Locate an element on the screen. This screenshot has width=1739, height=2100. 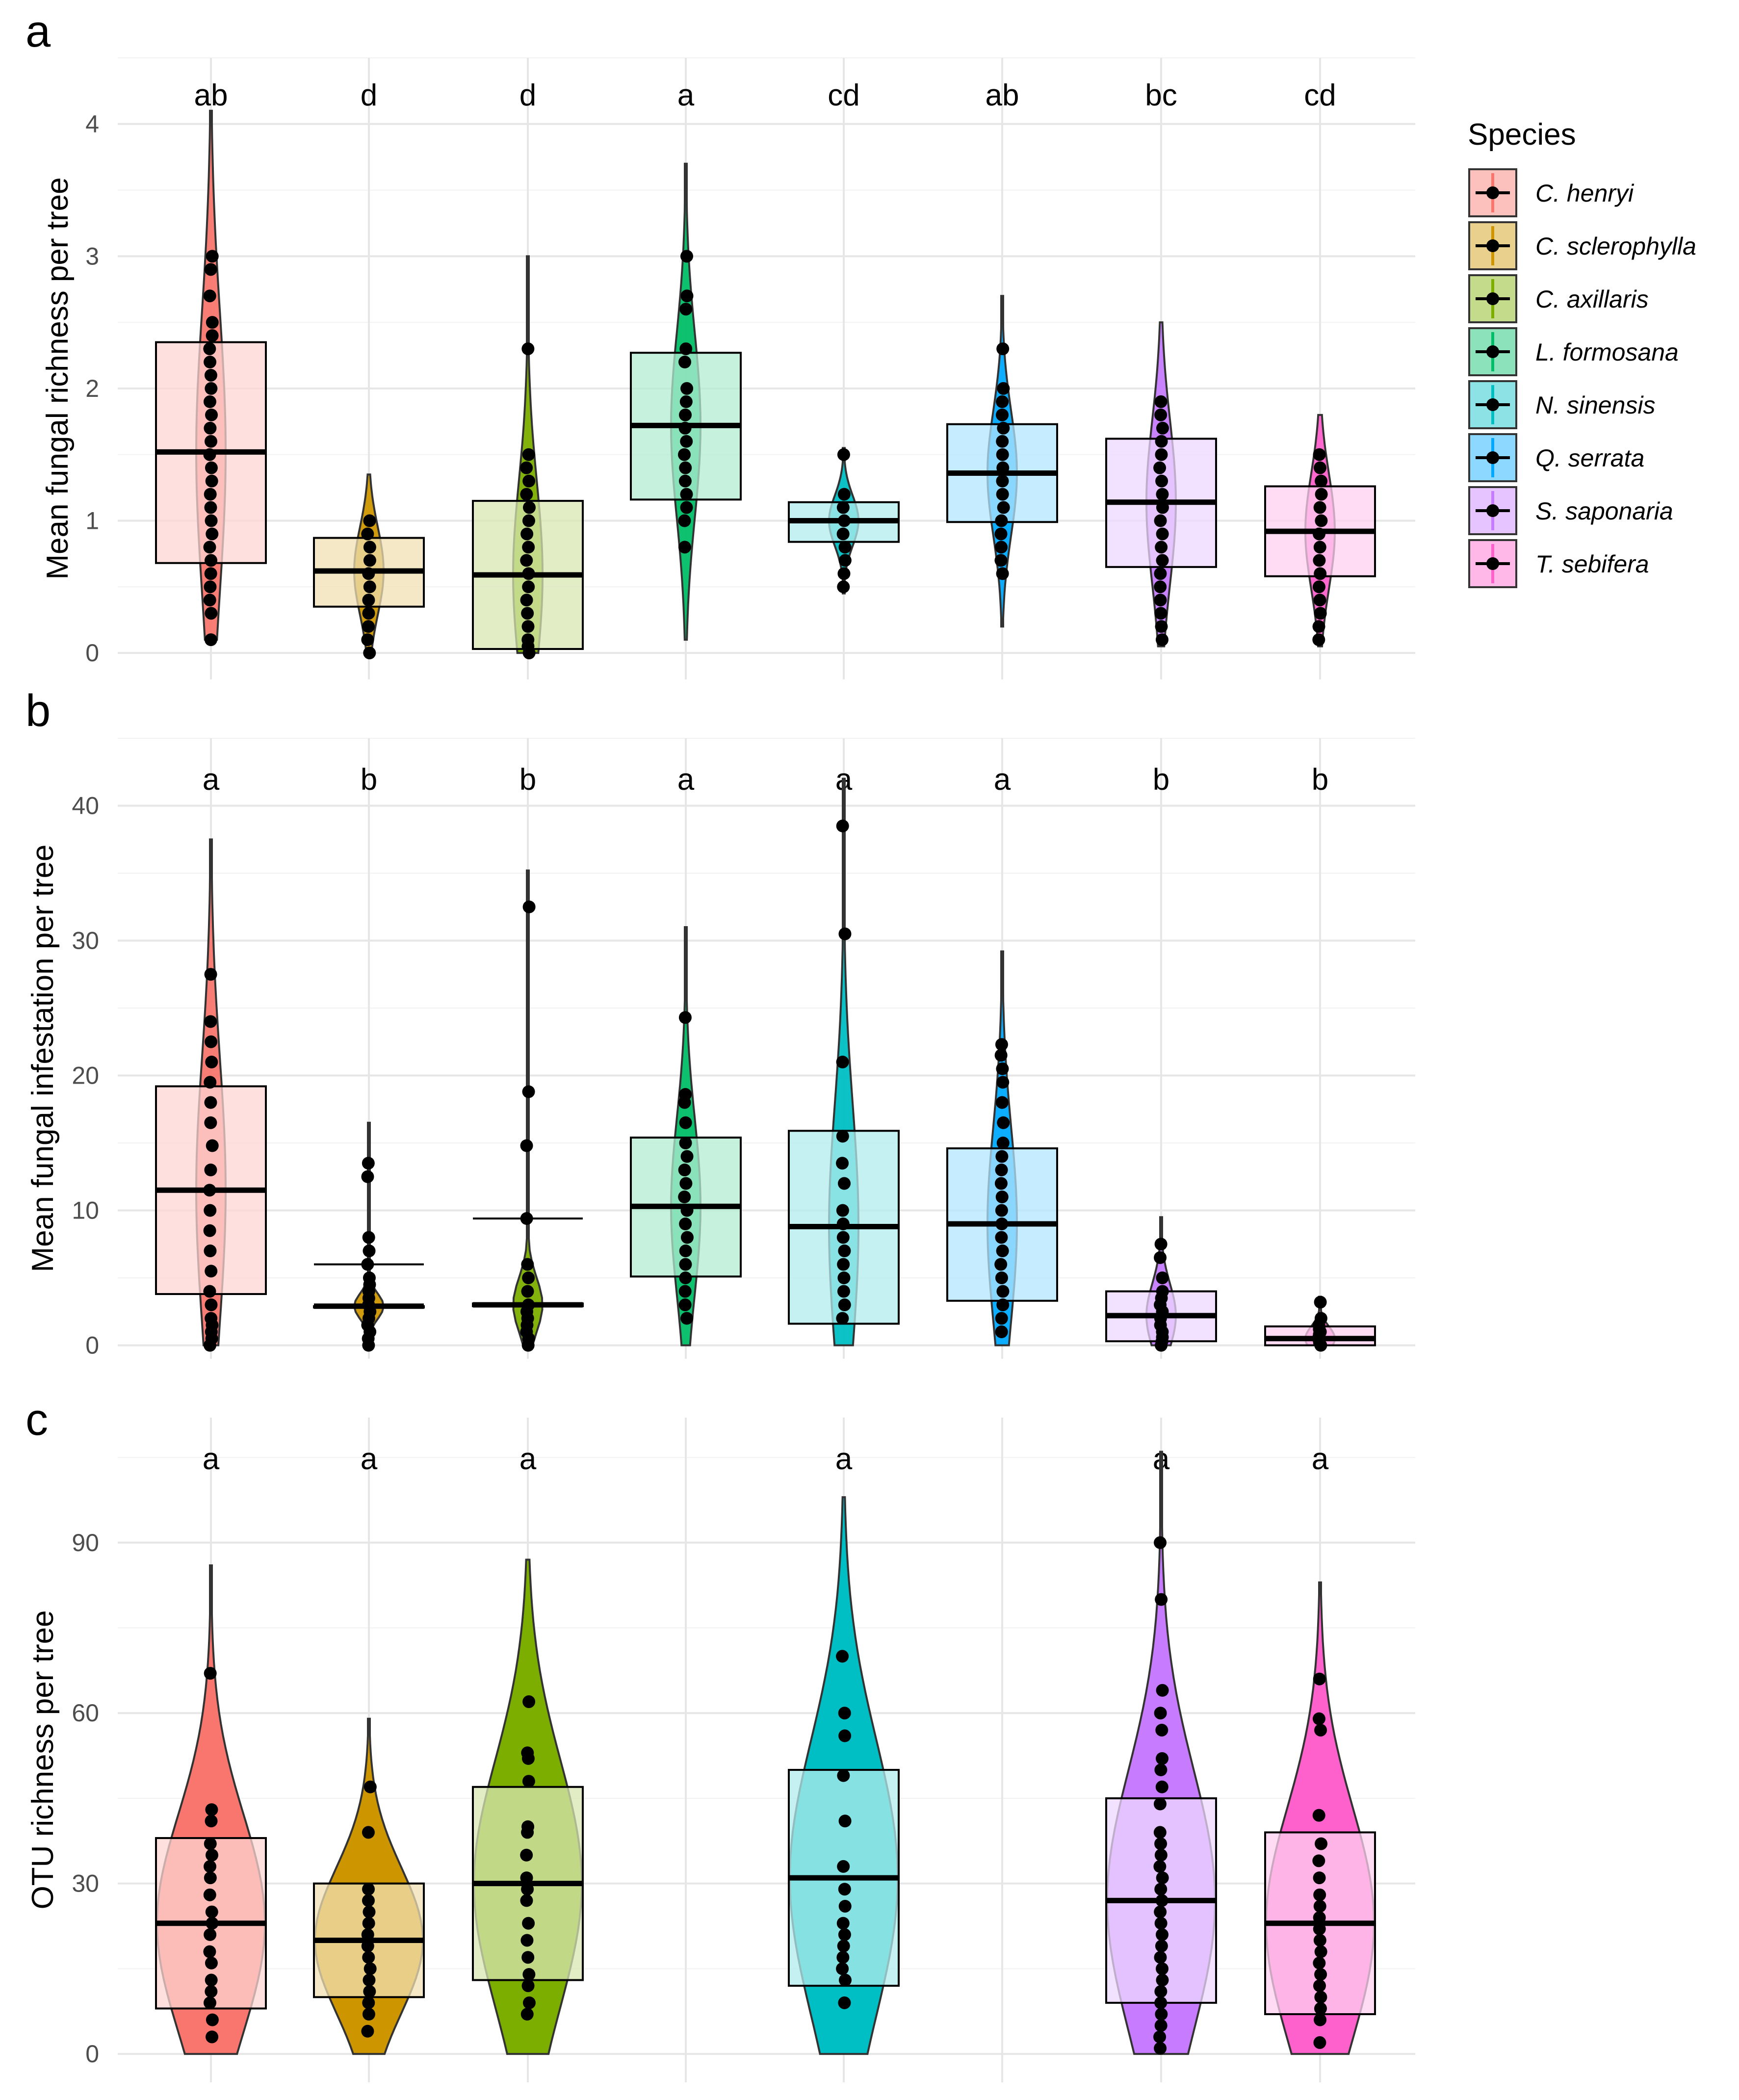
significance-letter: ab is located at coordinates (211, 95).